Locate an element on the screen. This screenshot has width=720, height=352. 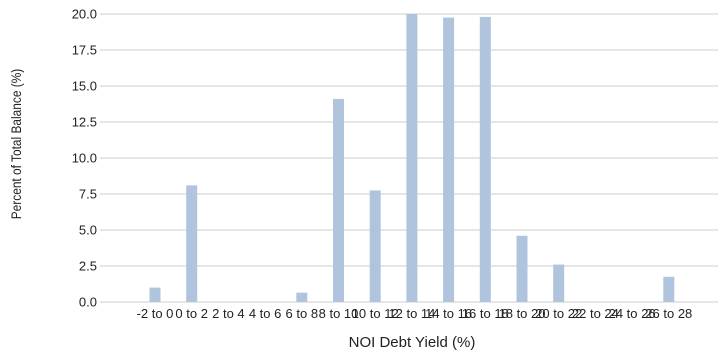
x-tick-label: 2 to 4 is located at coordinates (228, 313).